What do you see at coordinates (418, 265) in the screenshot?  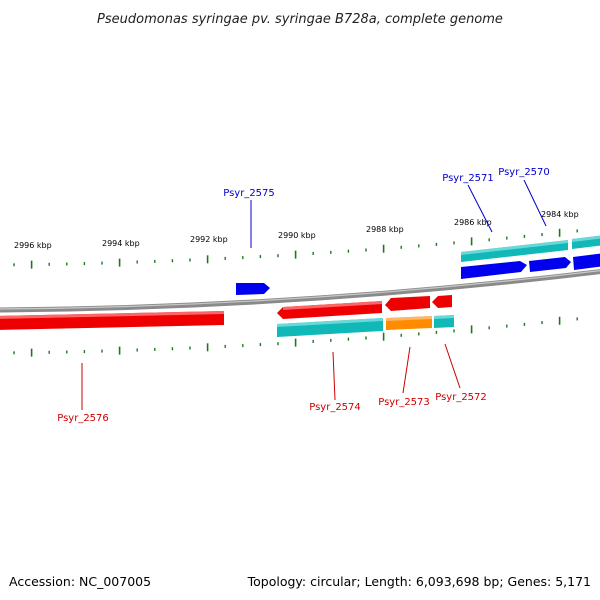 I see `forward-genes` at bounding box center [418, 265].